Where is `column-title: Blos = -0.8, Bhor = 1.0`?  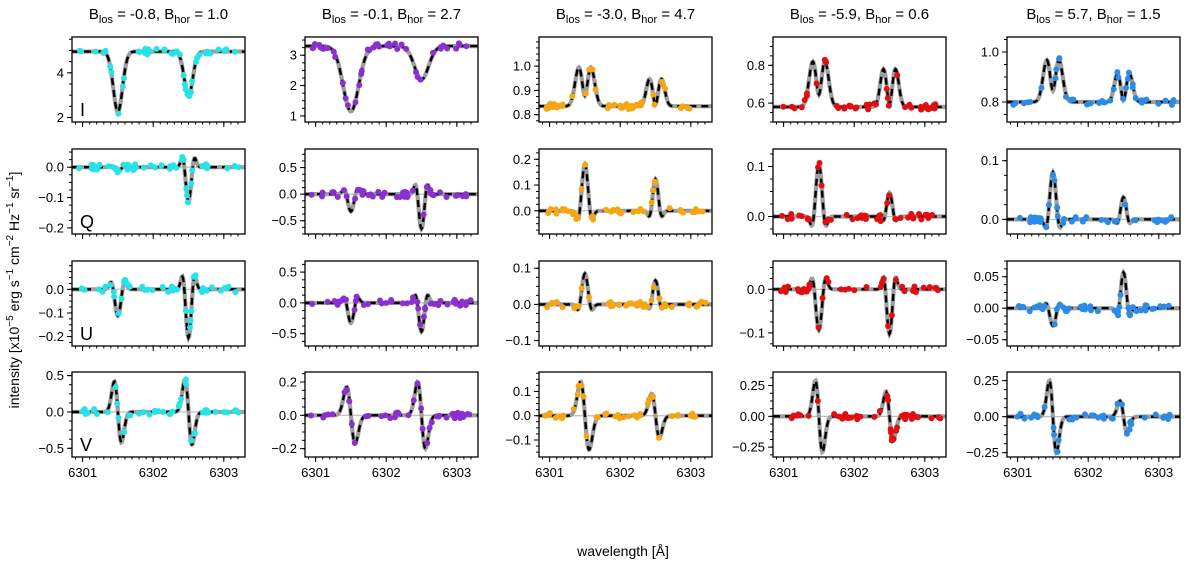
column-title: Blos = -0.8, Bhor = 1.0 is located at coordinates (158, 16).